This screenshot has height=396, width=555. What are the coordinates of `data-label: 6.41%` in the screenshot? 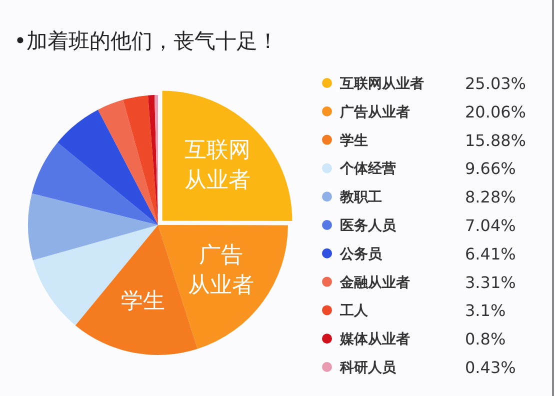 It's located at (490, 254).